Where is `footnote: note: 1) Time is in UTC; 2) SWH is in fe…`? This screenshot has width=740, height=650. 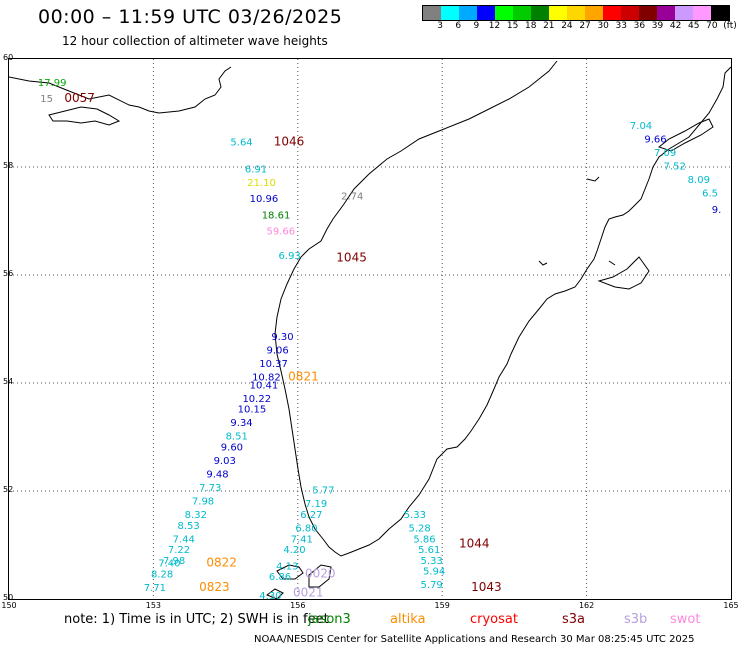
footnote: note: 1) Time is in UTC; 2) SWH is in fe… is located at coordinates (196, 619).